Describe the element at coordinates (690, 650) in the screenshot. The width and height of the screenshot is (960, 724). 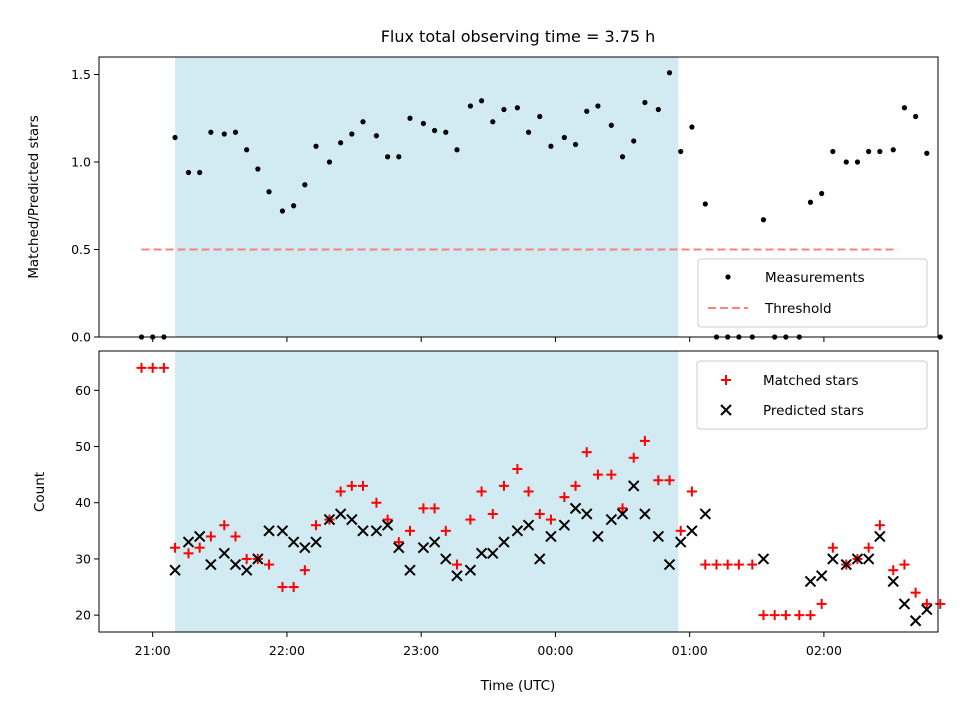
I see `x-tick-label: 01:00` at that location.